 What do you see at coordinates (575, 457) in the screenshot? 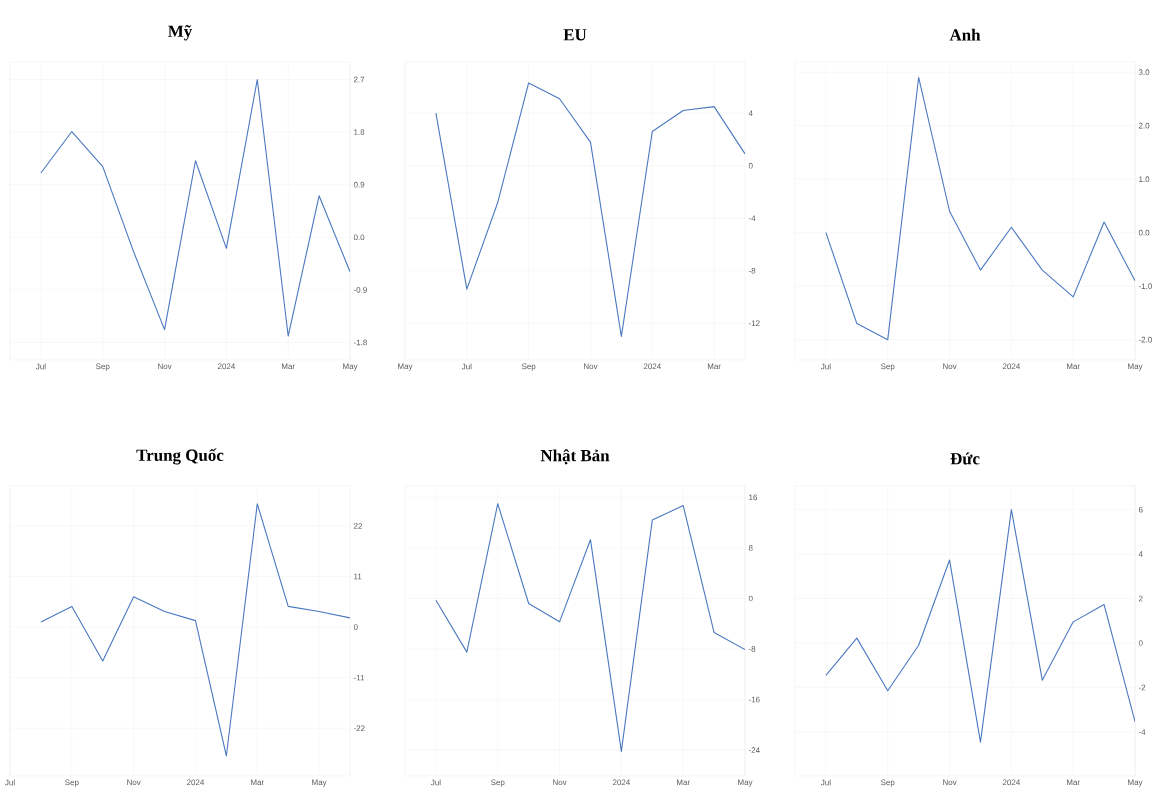
I see `chart-title: Nhật Bản` at bounding box center [575, 457].